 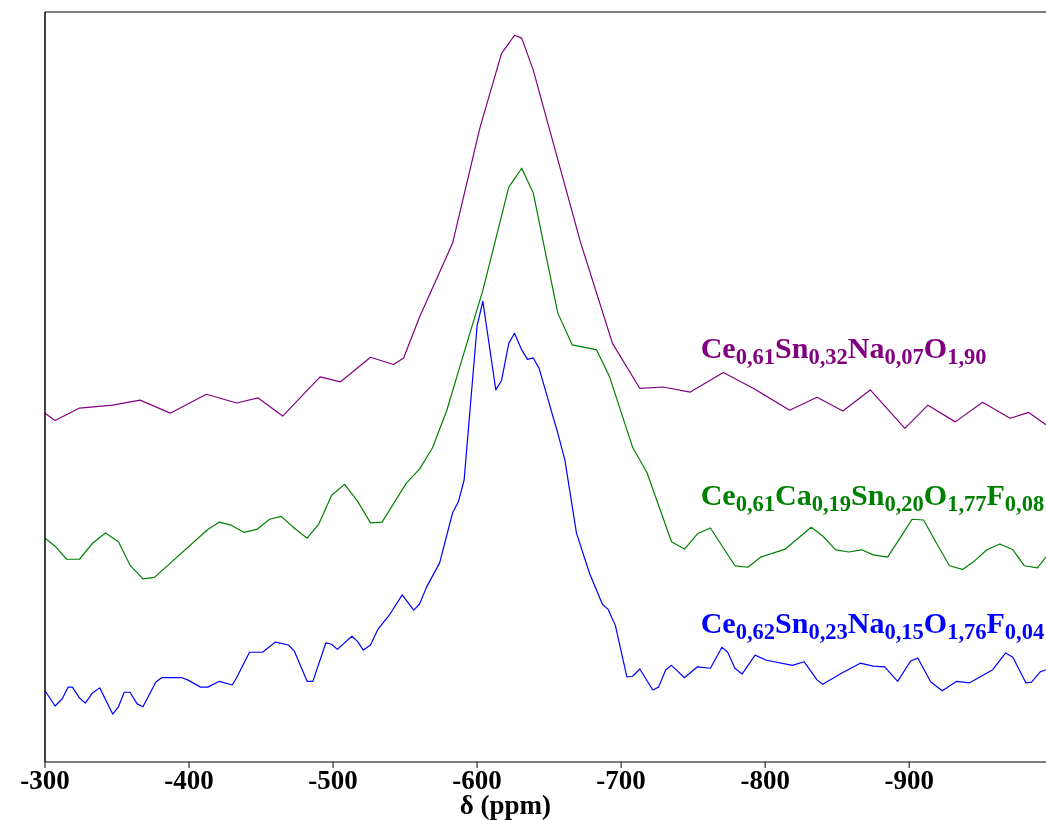 What do you see at coordinates (45, 780) in the screenshot?
I see `x-tick-label: -300` at bounding box center [45, 780].